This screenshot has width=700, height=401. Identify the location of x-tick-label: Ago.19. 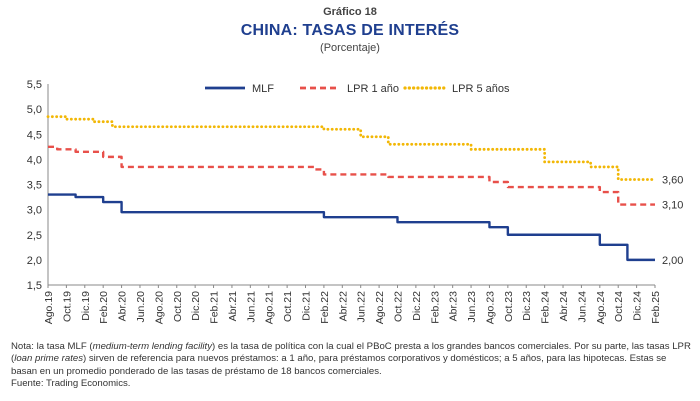
(49, 307).